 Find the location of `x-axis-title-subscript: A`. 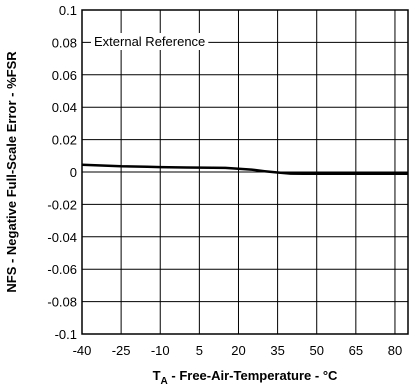

x-axis-title-subscript: A is located at coordinates (164, 381).